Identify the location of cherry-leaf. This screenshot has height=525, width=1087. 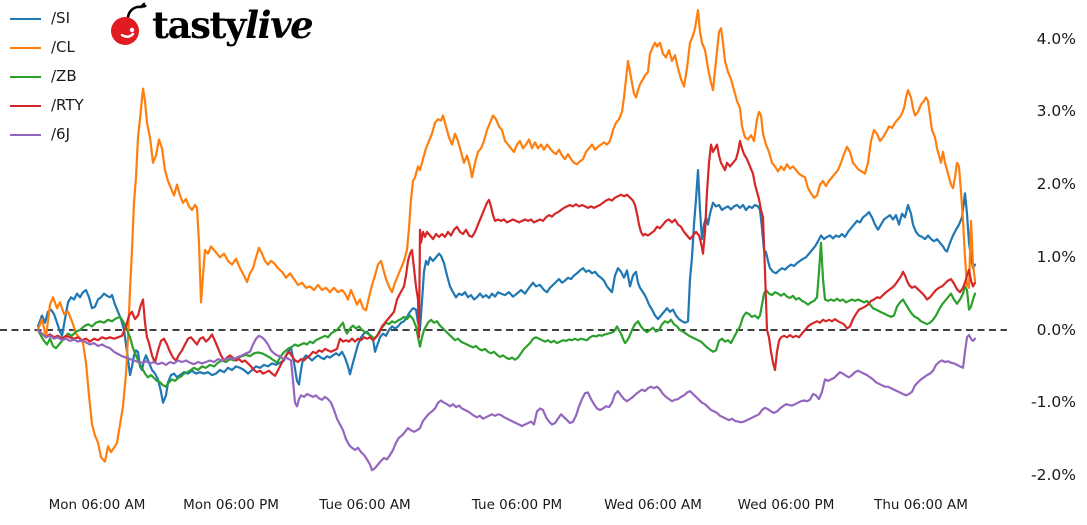
(144, 6).